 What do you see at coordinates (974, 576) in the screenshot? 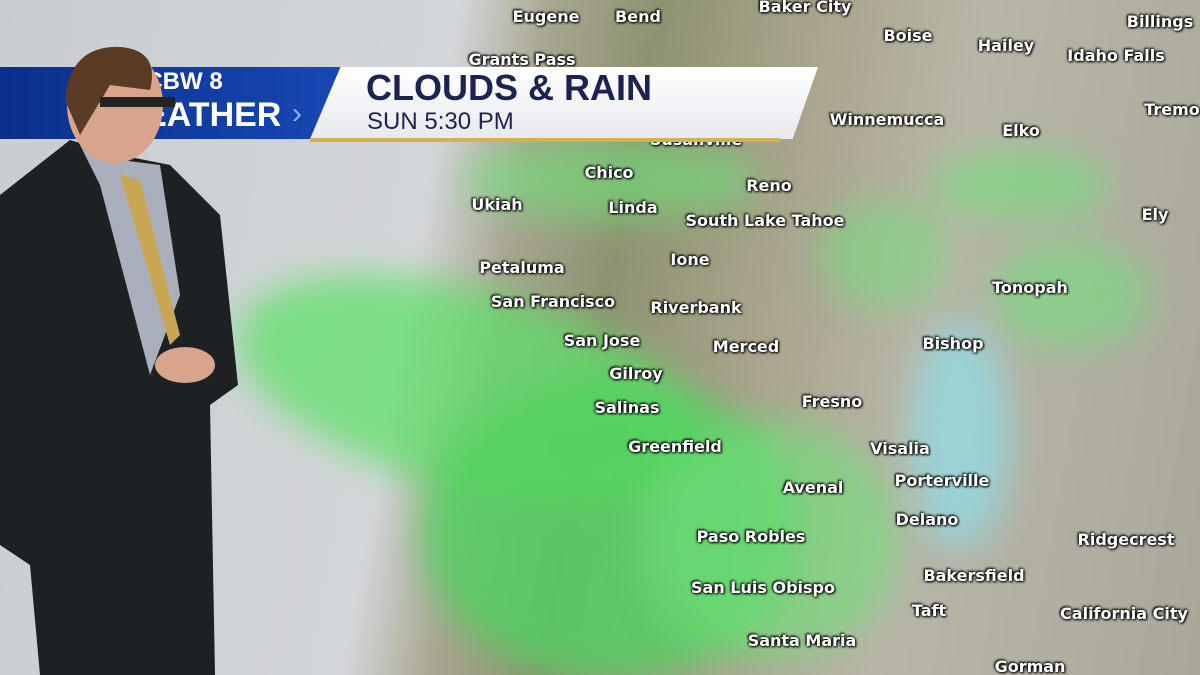
I see `city-label: Bakersfield` at bounding box center [974, 576].